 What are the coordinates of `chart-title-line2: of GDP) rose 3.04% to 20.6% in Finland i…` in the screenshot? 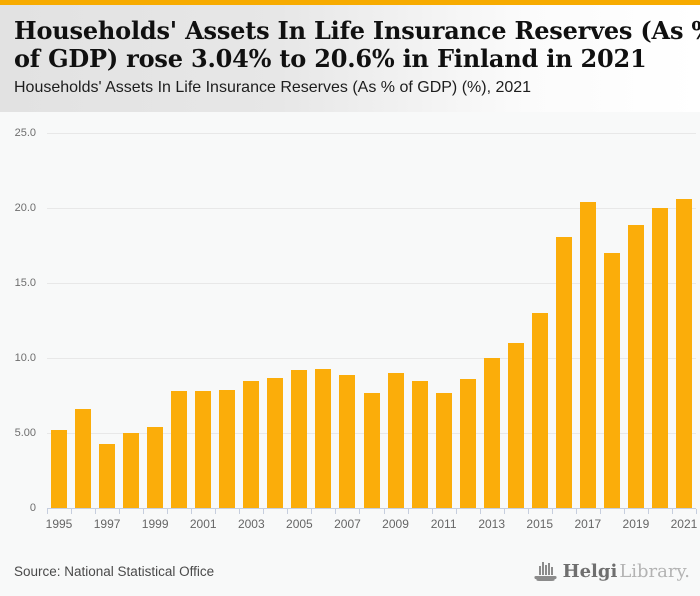 It's located at (330, 59).